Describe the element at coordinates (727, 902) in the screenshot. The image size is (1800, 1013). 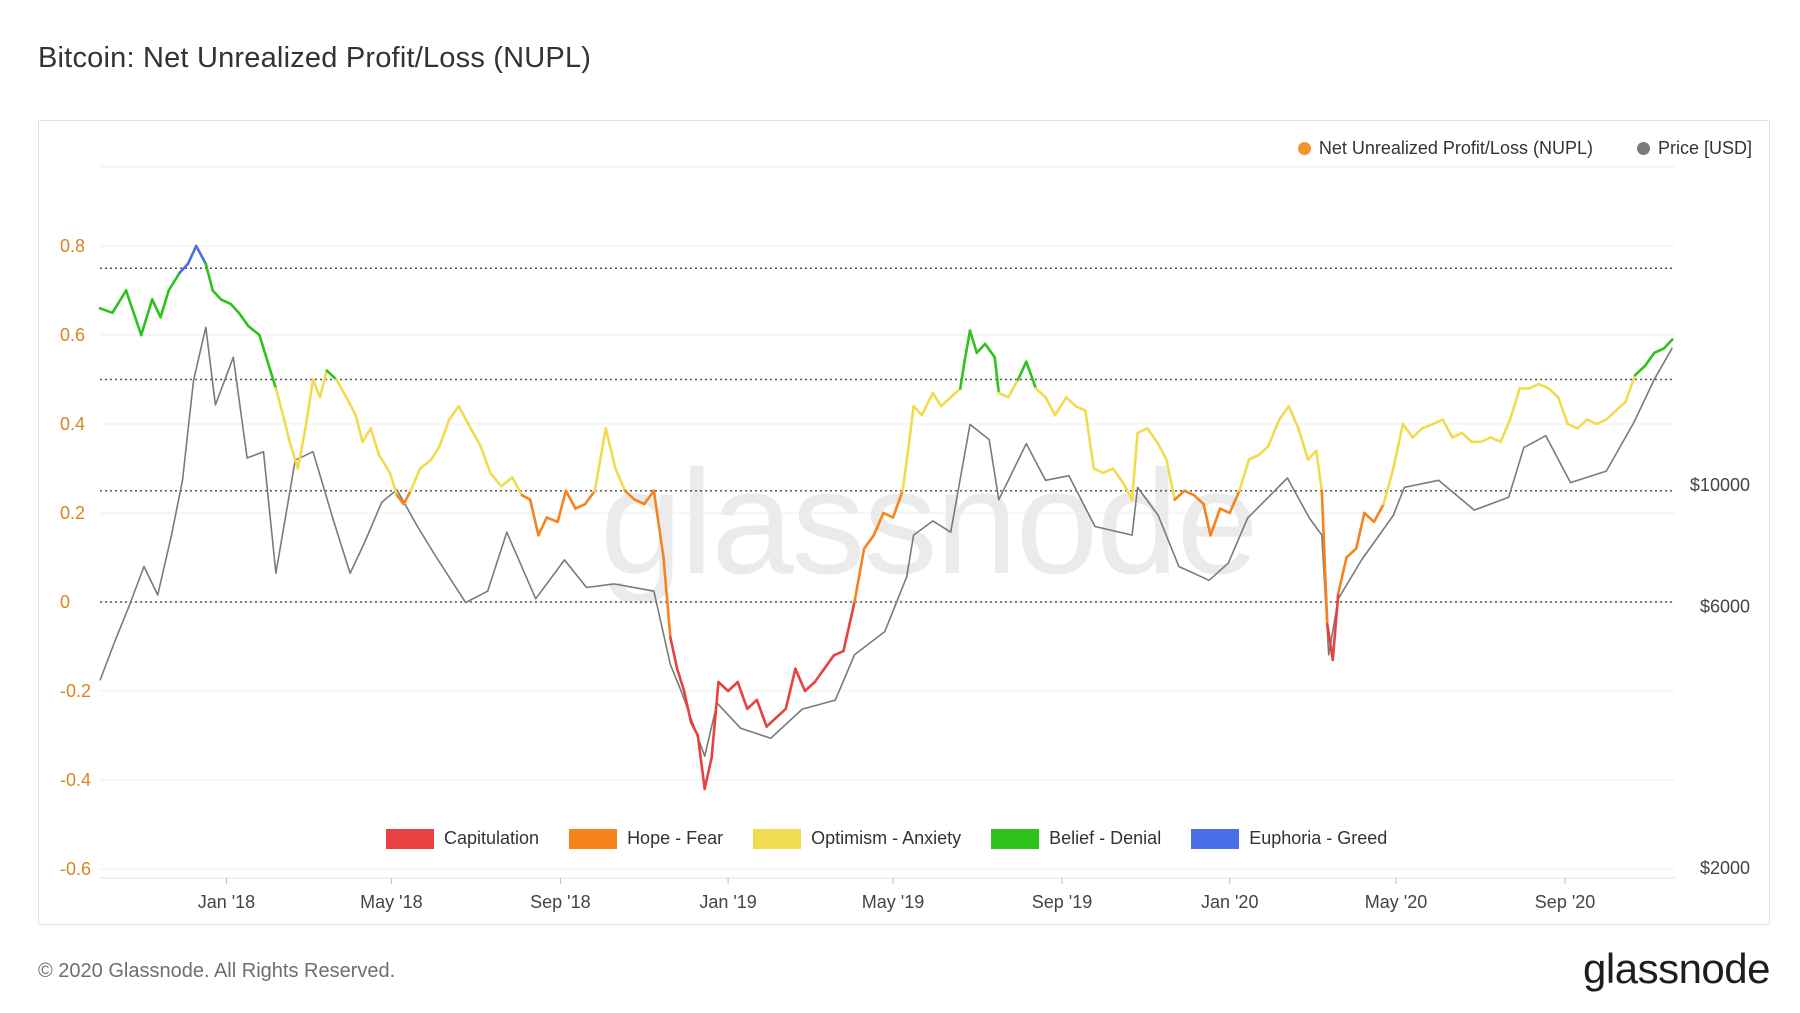
I see `x-tick-label: Jan '19` at that location.